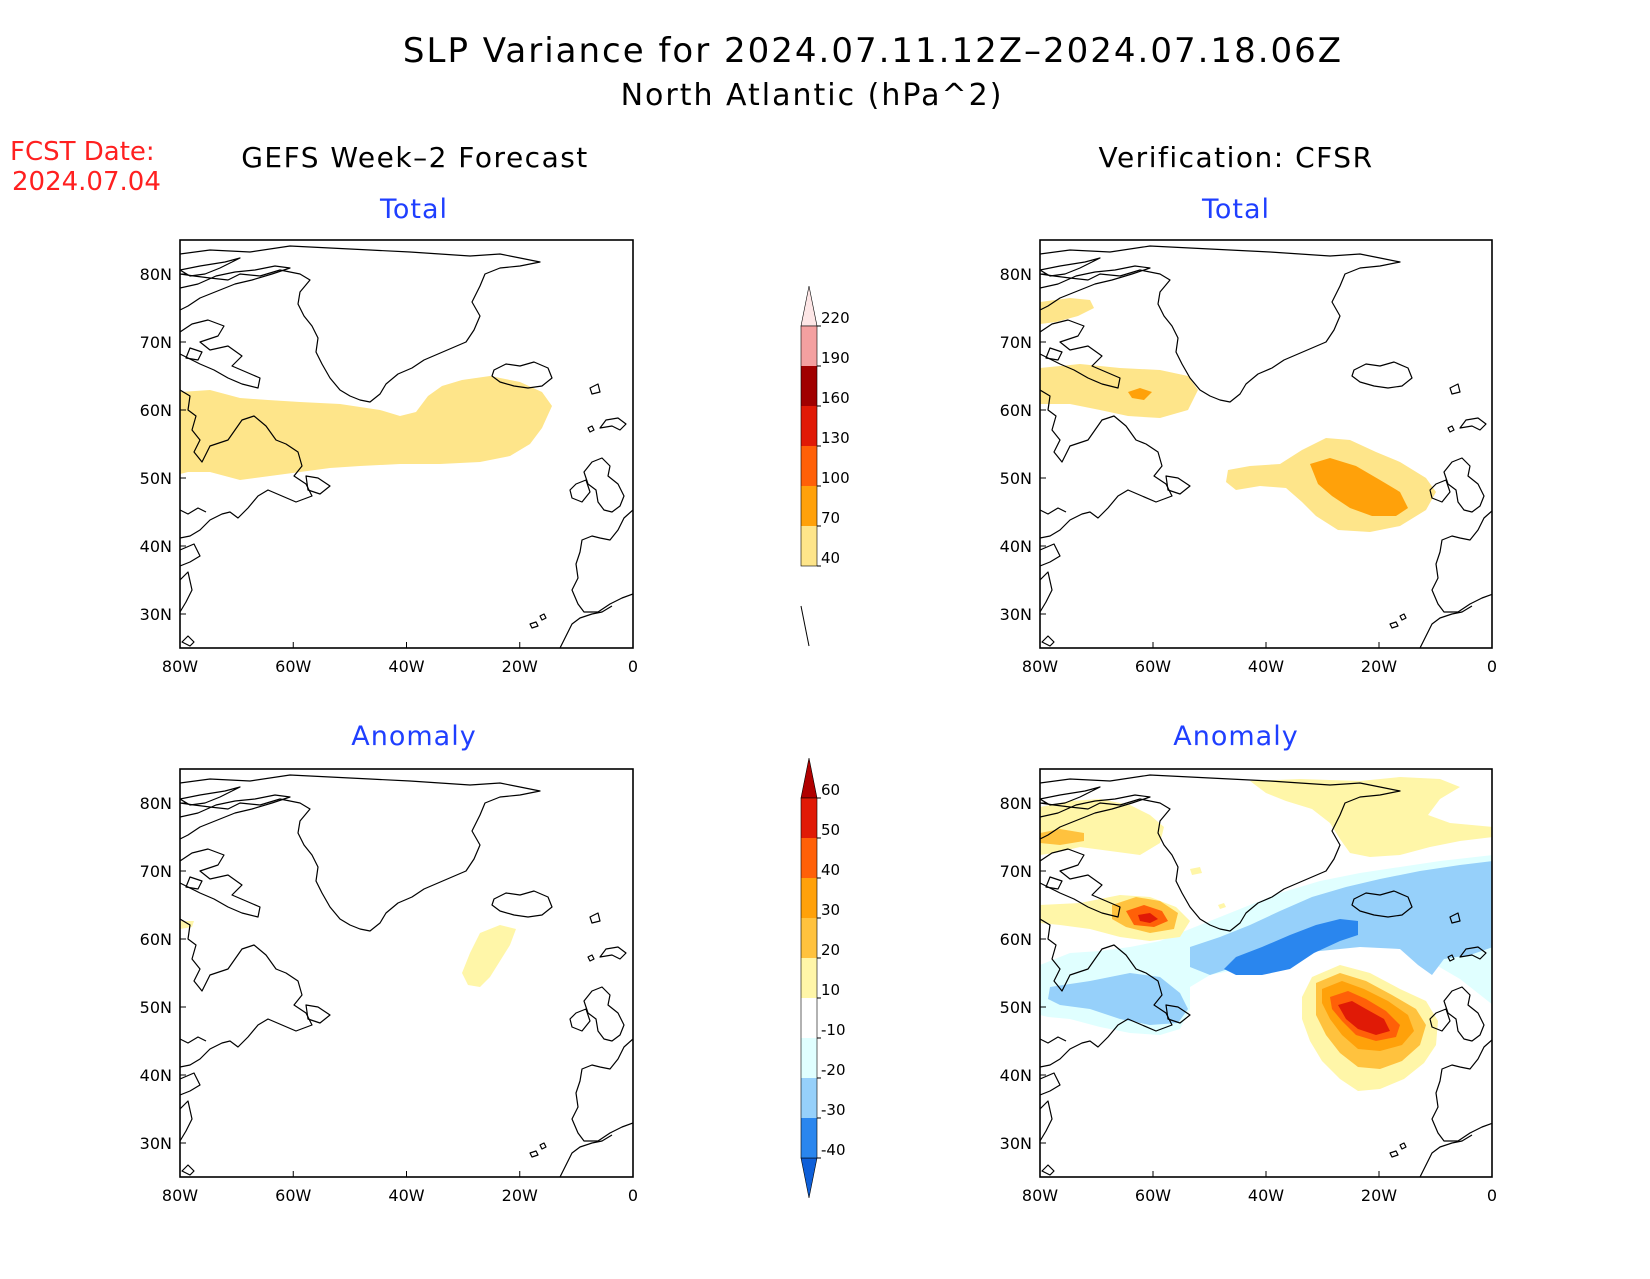 This screenshot has height=1279, width=1650. Describe the element at coordinates (413, 209) in the screenshot. I see `panel-title-gefs-total: Total` at that location.